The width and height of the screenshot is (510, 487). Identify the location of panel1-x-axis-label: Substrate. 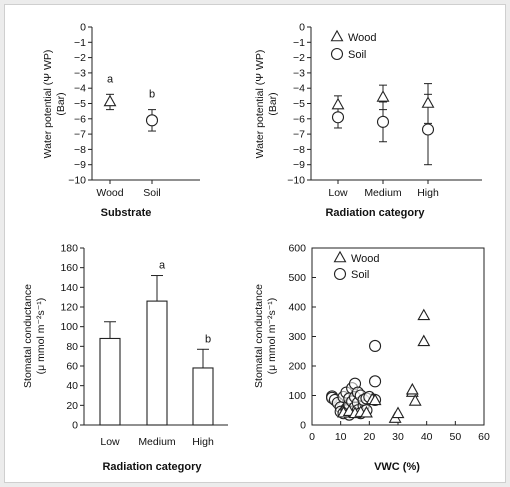
(126, 213).